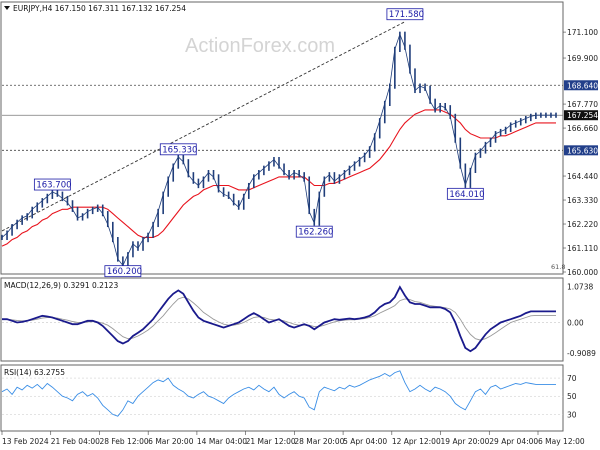 Image resolution: width=600 pixels, height=450 pixels. I want to click on y-tick-label: 167.770, so click(582, 104).